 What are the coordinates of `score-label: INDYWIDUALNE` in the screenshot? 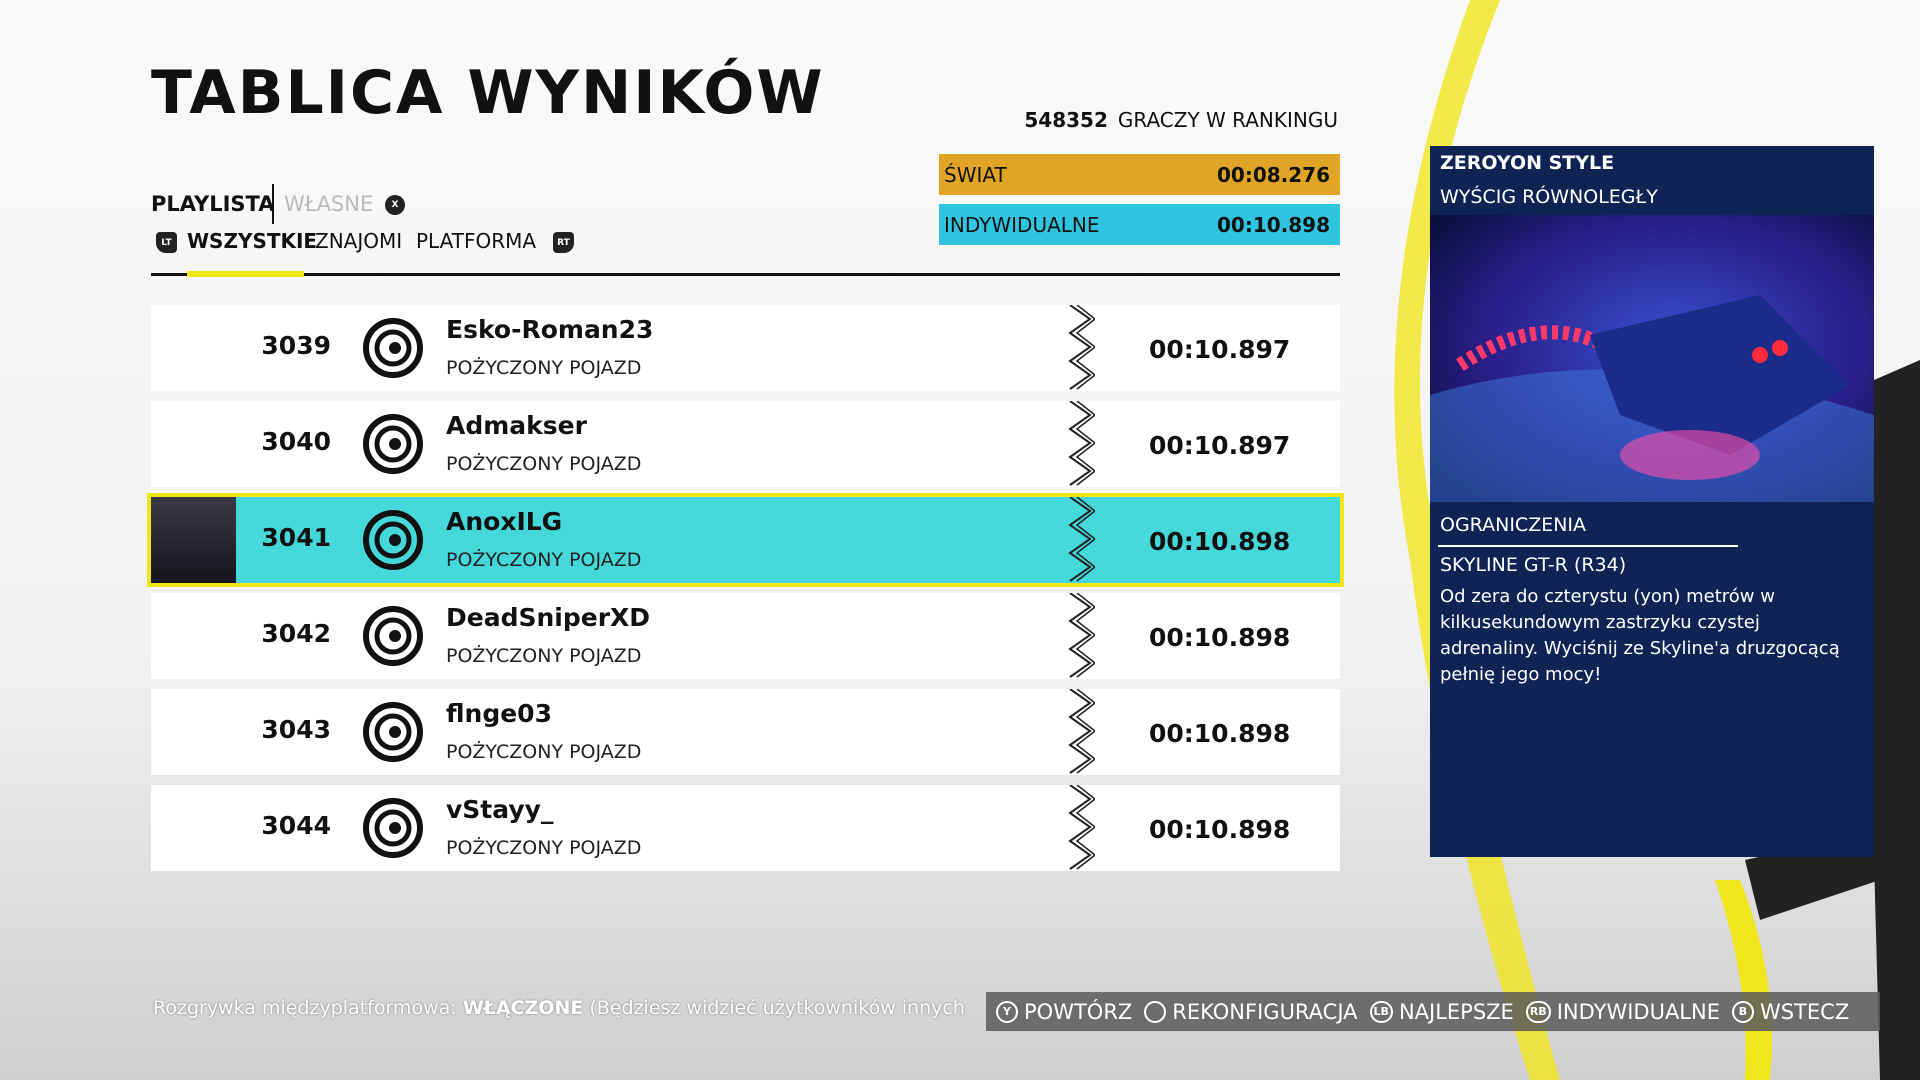 It's located at (1022, 224).